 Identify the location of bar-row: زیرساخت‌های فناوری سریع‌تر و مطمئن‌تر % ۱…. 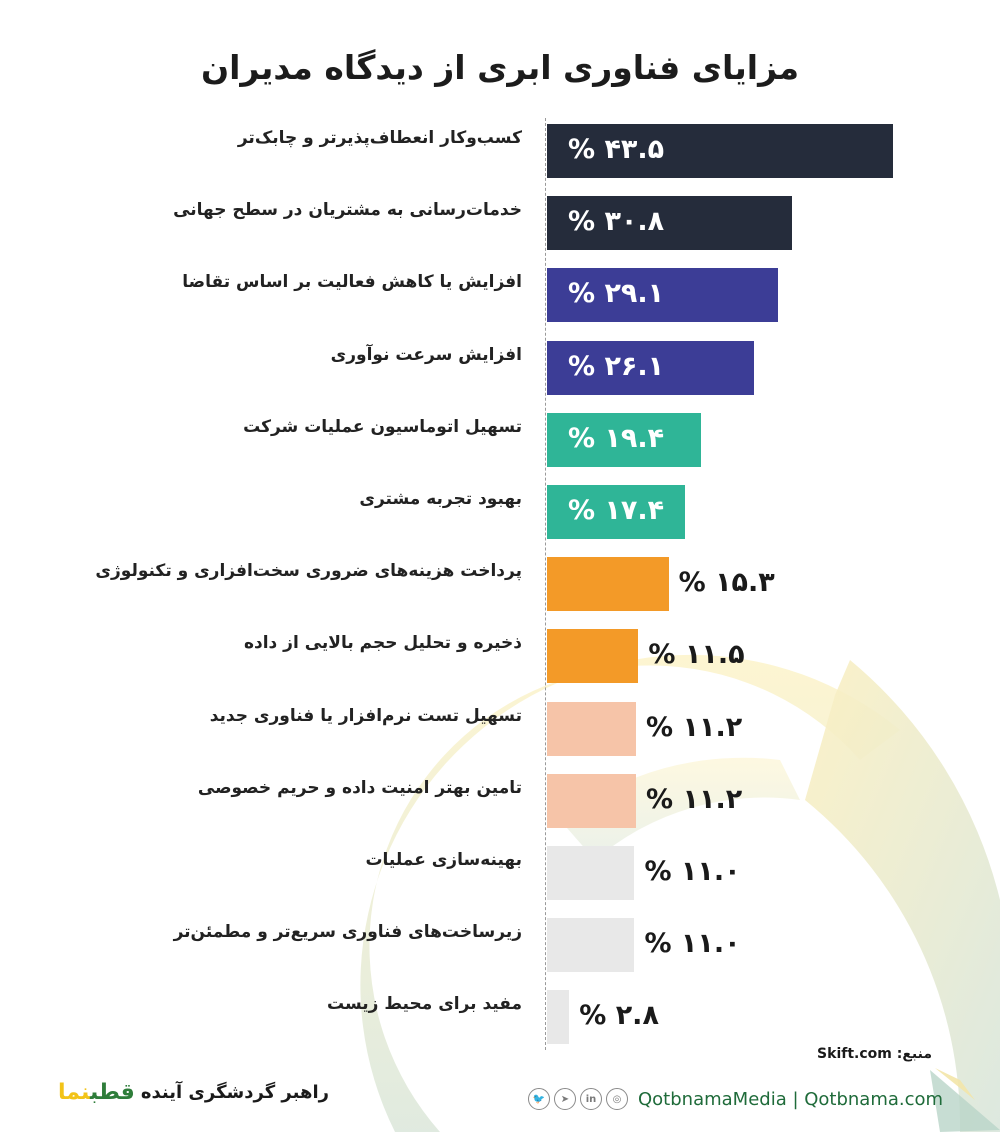
(500, 945).